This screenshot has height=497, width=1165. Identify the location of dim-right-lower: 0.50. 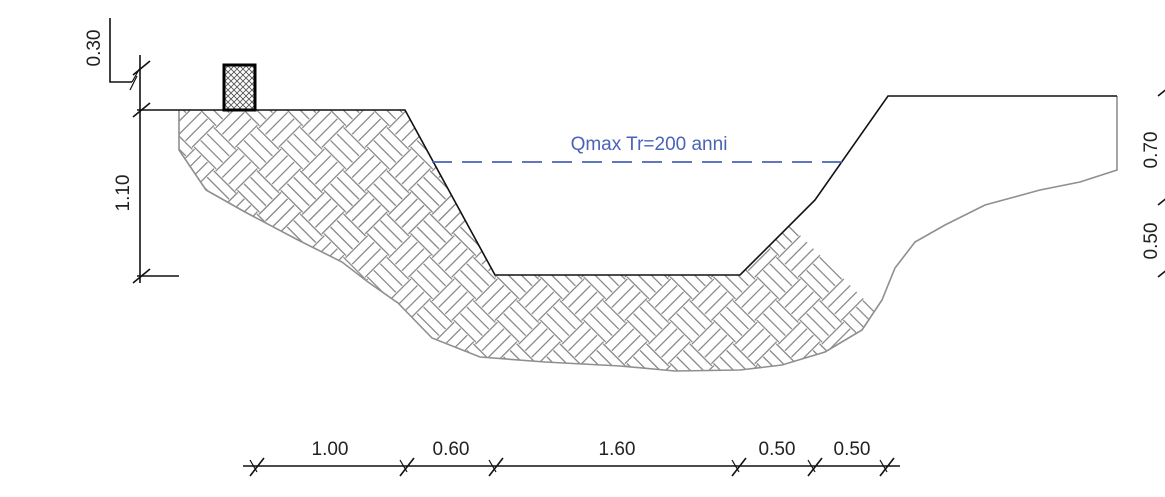
(1151, 241).